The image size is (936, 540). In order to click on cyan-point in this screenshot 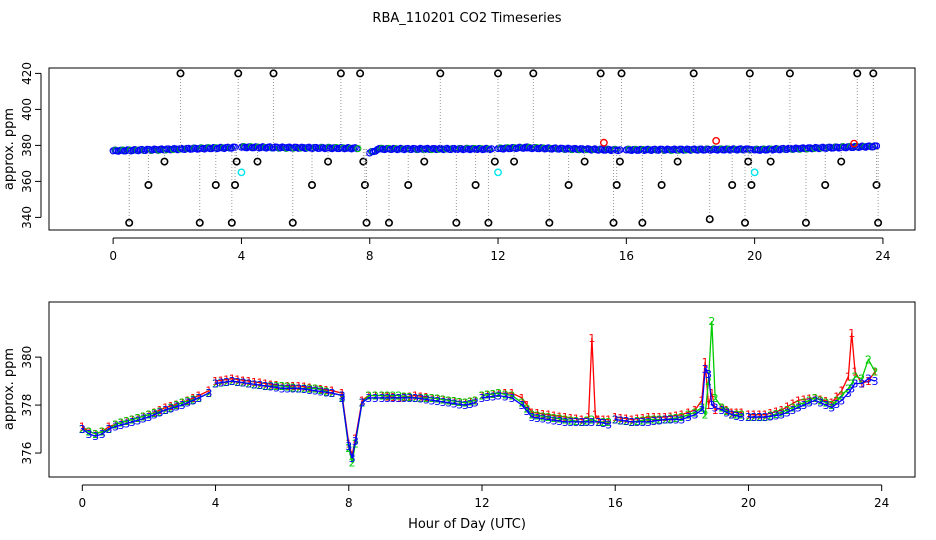, I will do `click(754, 172)`.